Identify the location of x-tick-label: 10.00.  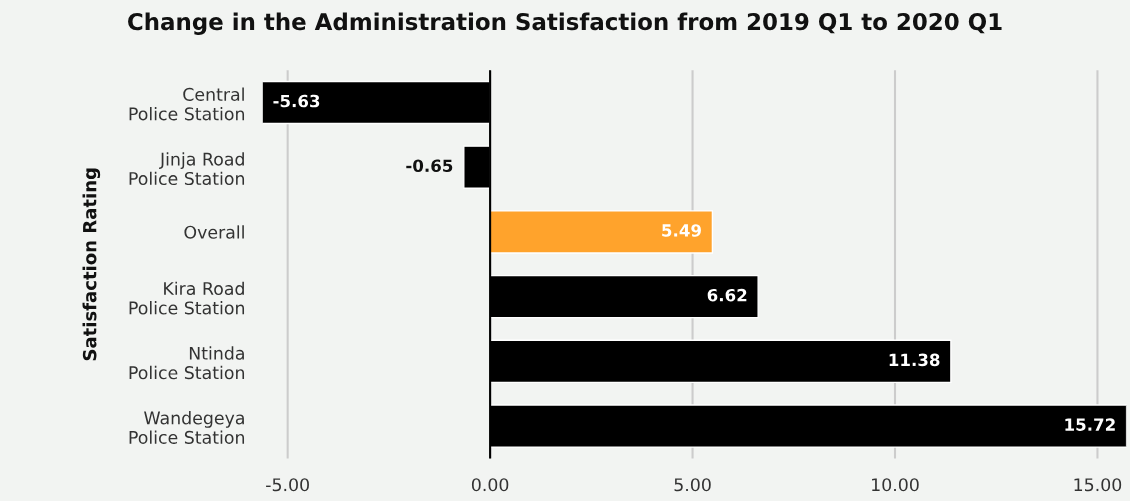
(895, 485).